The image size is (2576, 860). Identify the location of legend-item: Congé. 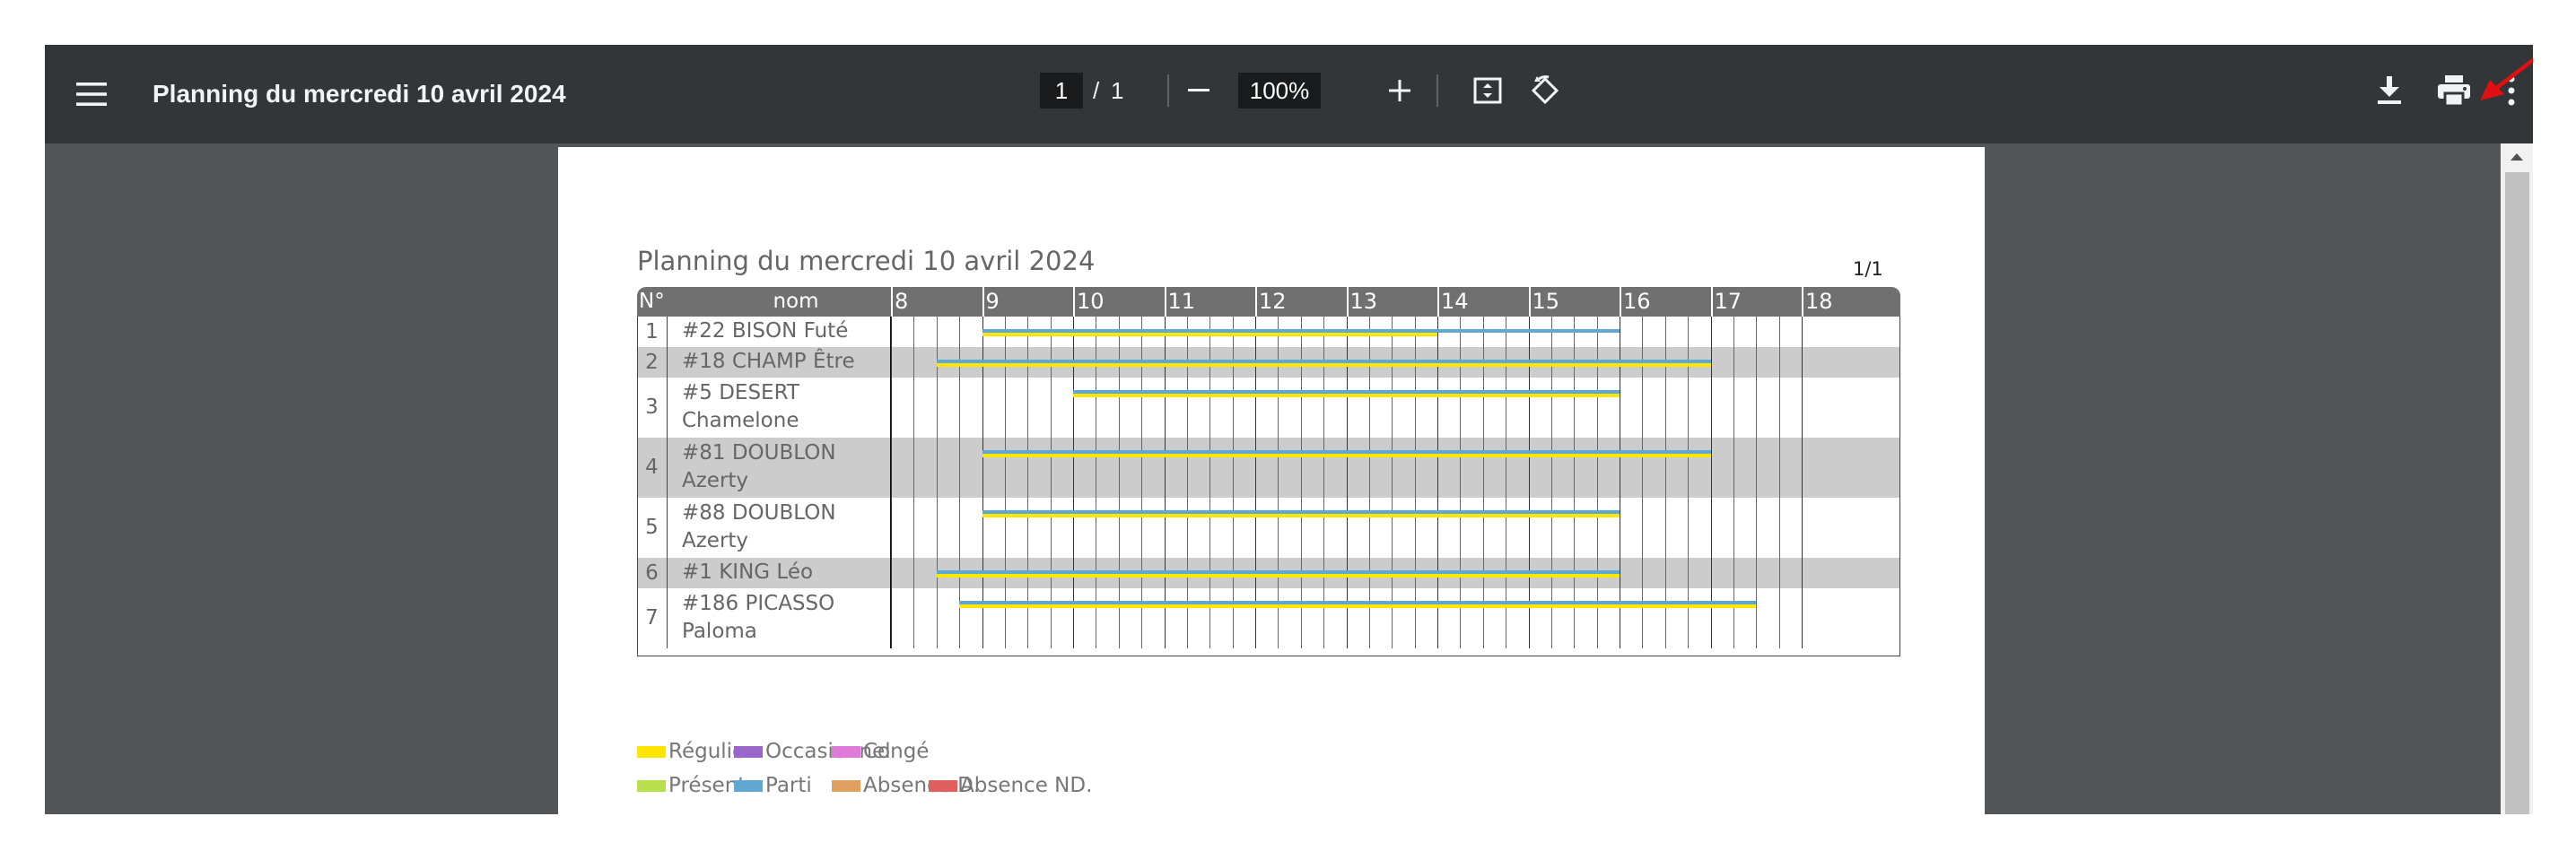
(881, 751).